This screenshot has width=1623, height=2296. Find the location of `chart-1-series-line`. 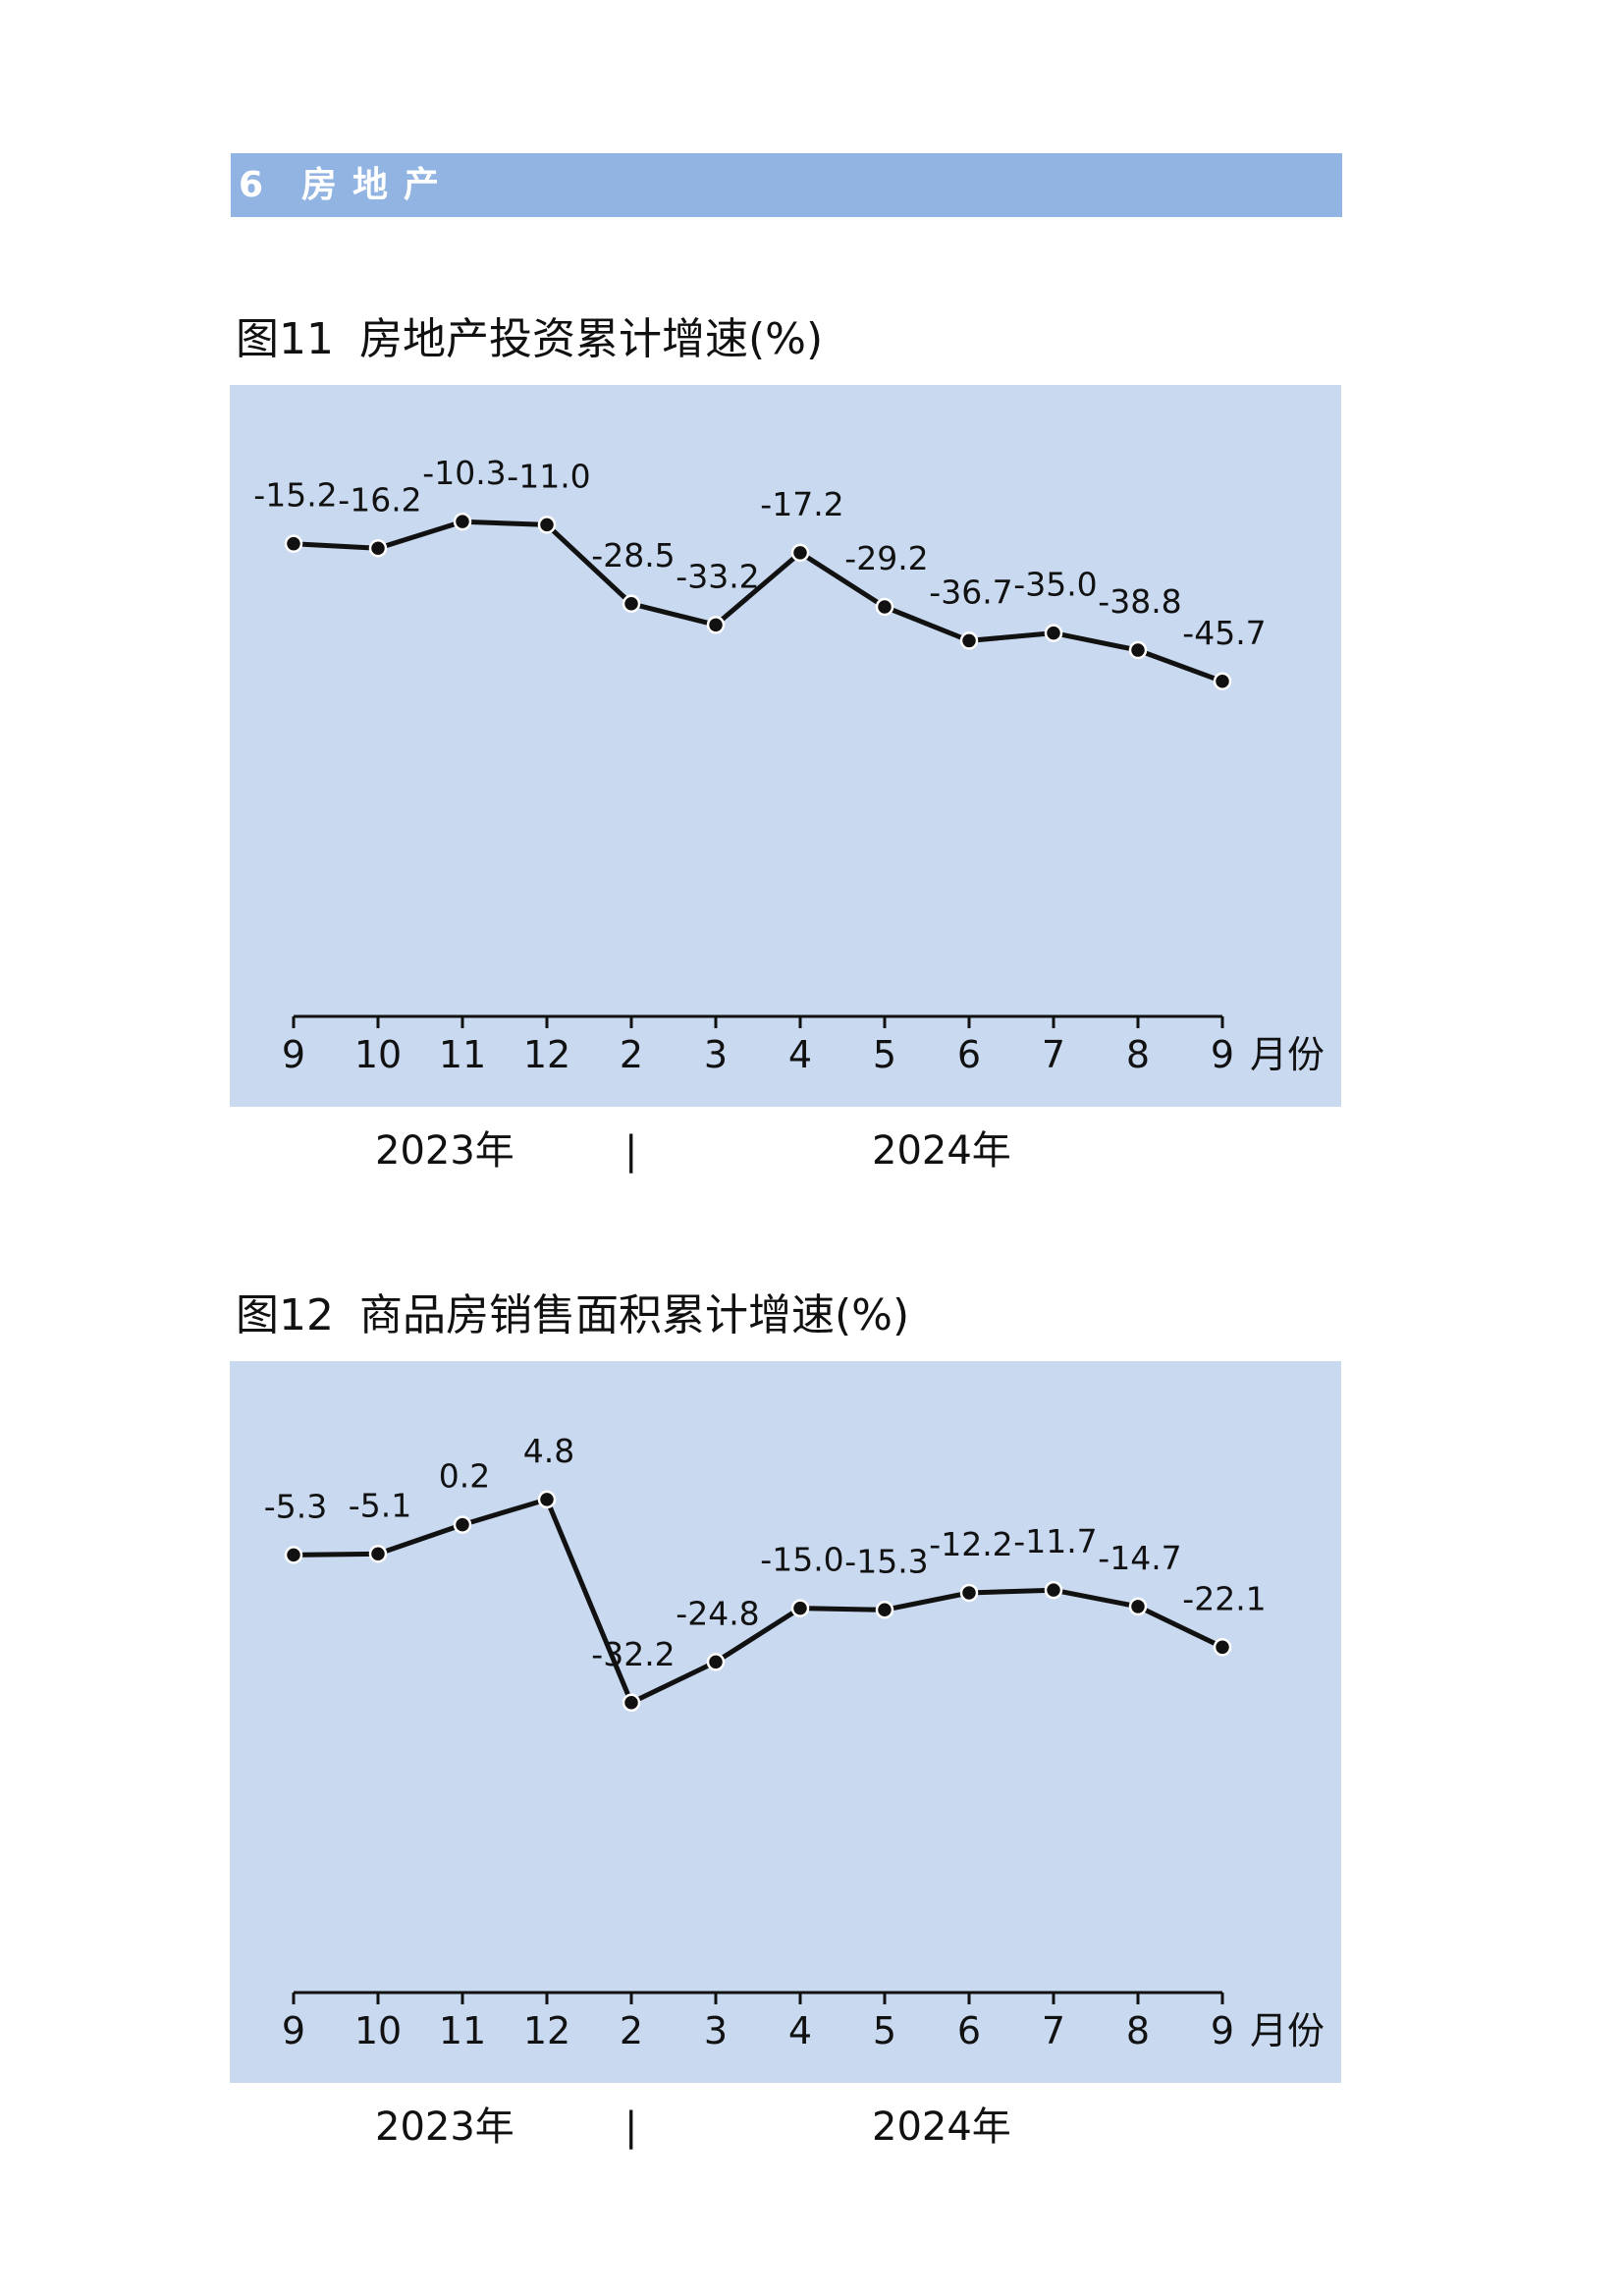

chart-1-series-line is located at coordinates (758, 601).